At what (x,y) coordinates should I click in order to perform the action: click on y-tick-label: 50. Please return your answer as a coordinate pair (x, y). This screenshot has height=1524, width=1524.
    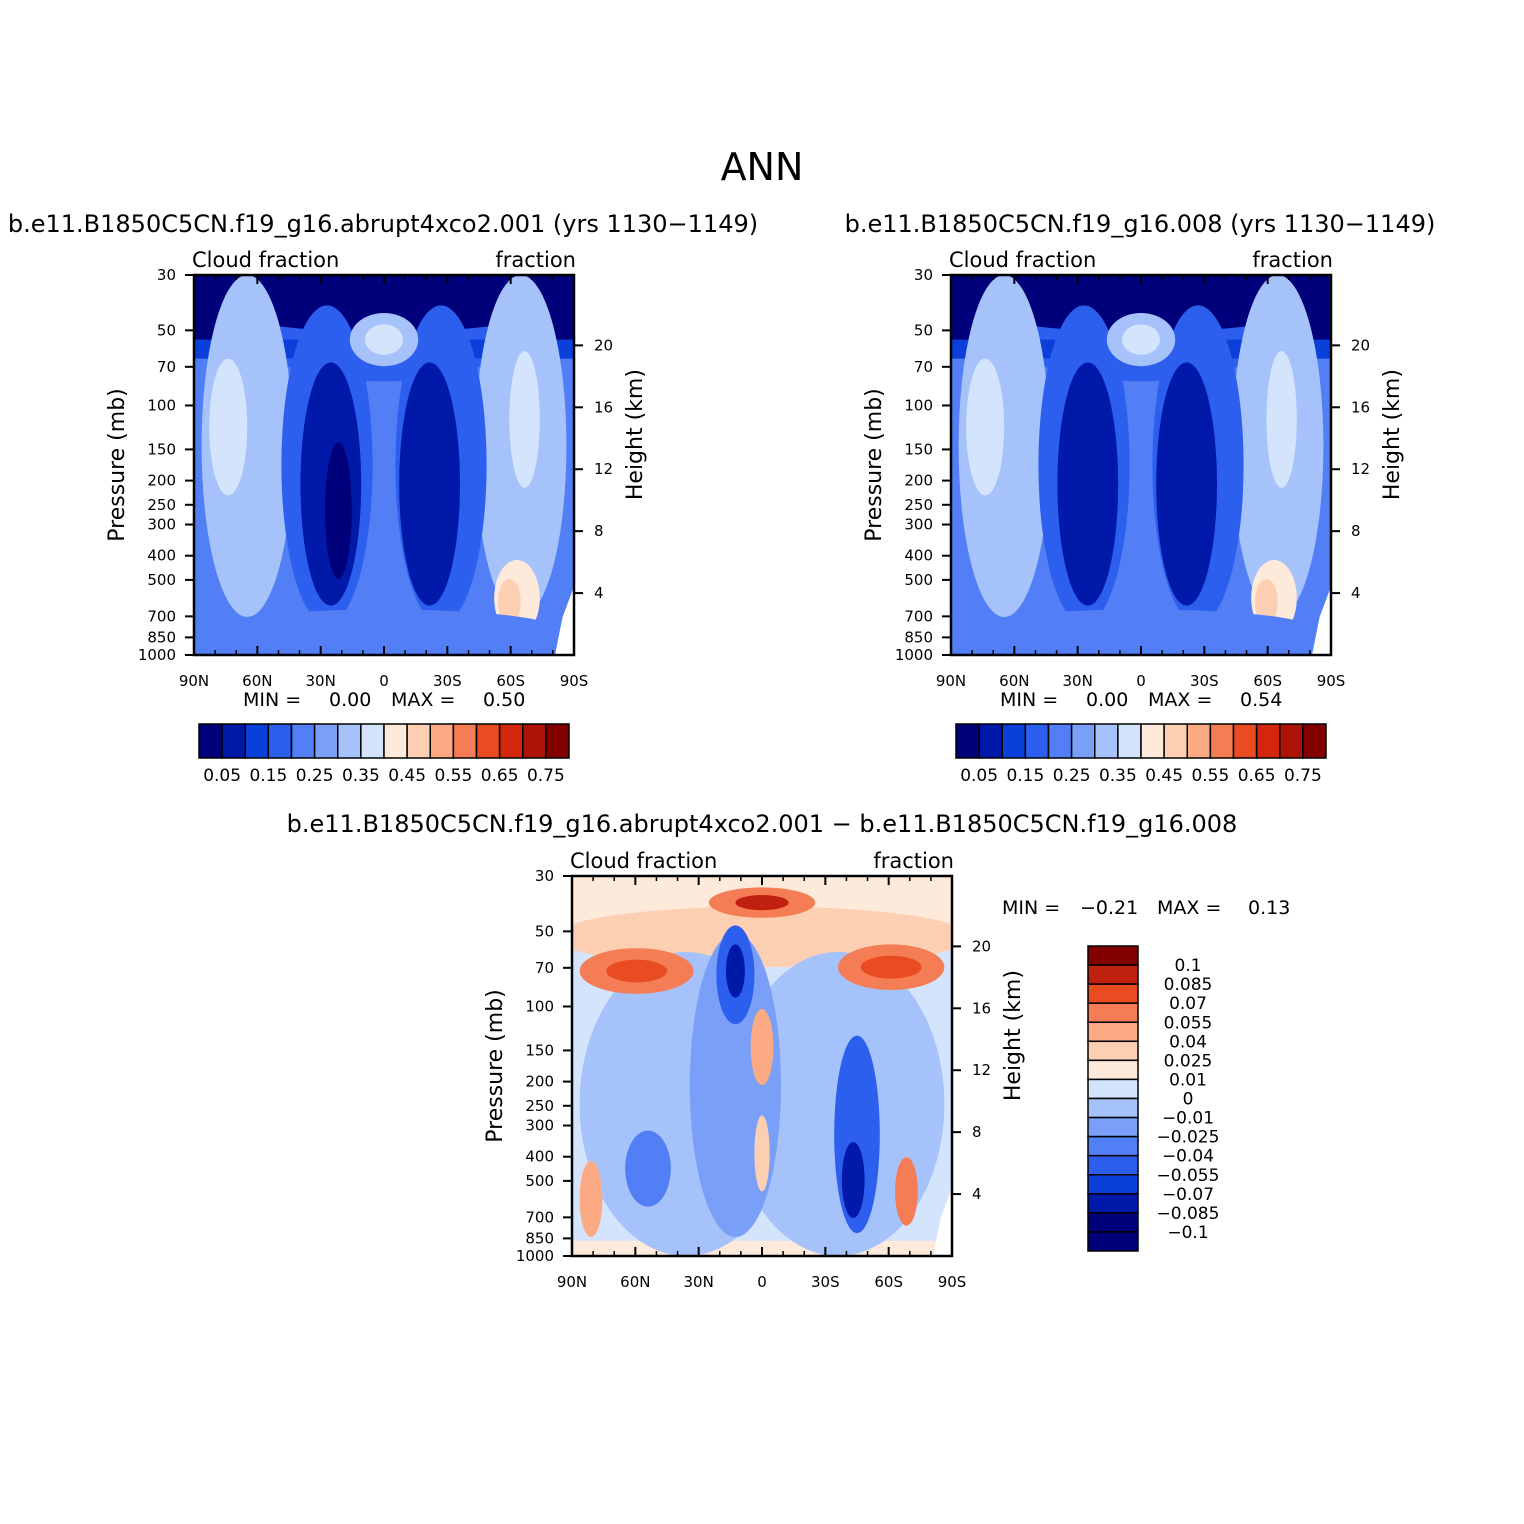
    Looking at the image, I should click on (544, 931).